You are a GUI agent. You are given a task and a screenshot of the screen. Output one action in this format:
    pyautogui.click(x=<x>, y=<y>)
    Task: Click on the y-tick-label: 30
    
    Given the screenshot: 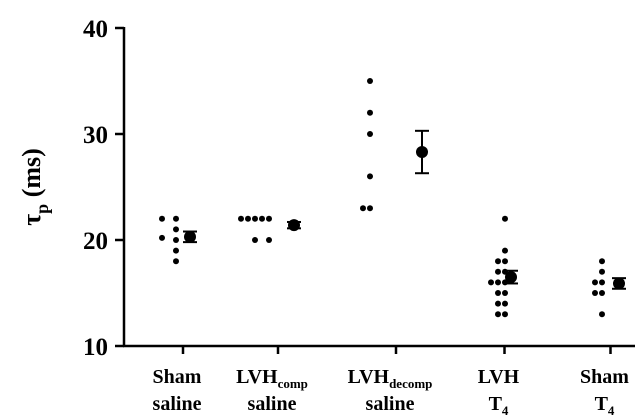 What is the action you would take?
    pyautogui.click(x=95, y=135)
    